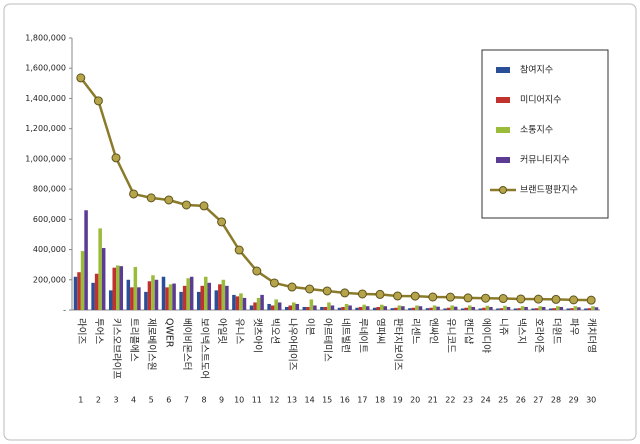 This screenshot has height=444, width=640. I want to click on x-tick-label: 베이비몬스터, so click(186, 344).